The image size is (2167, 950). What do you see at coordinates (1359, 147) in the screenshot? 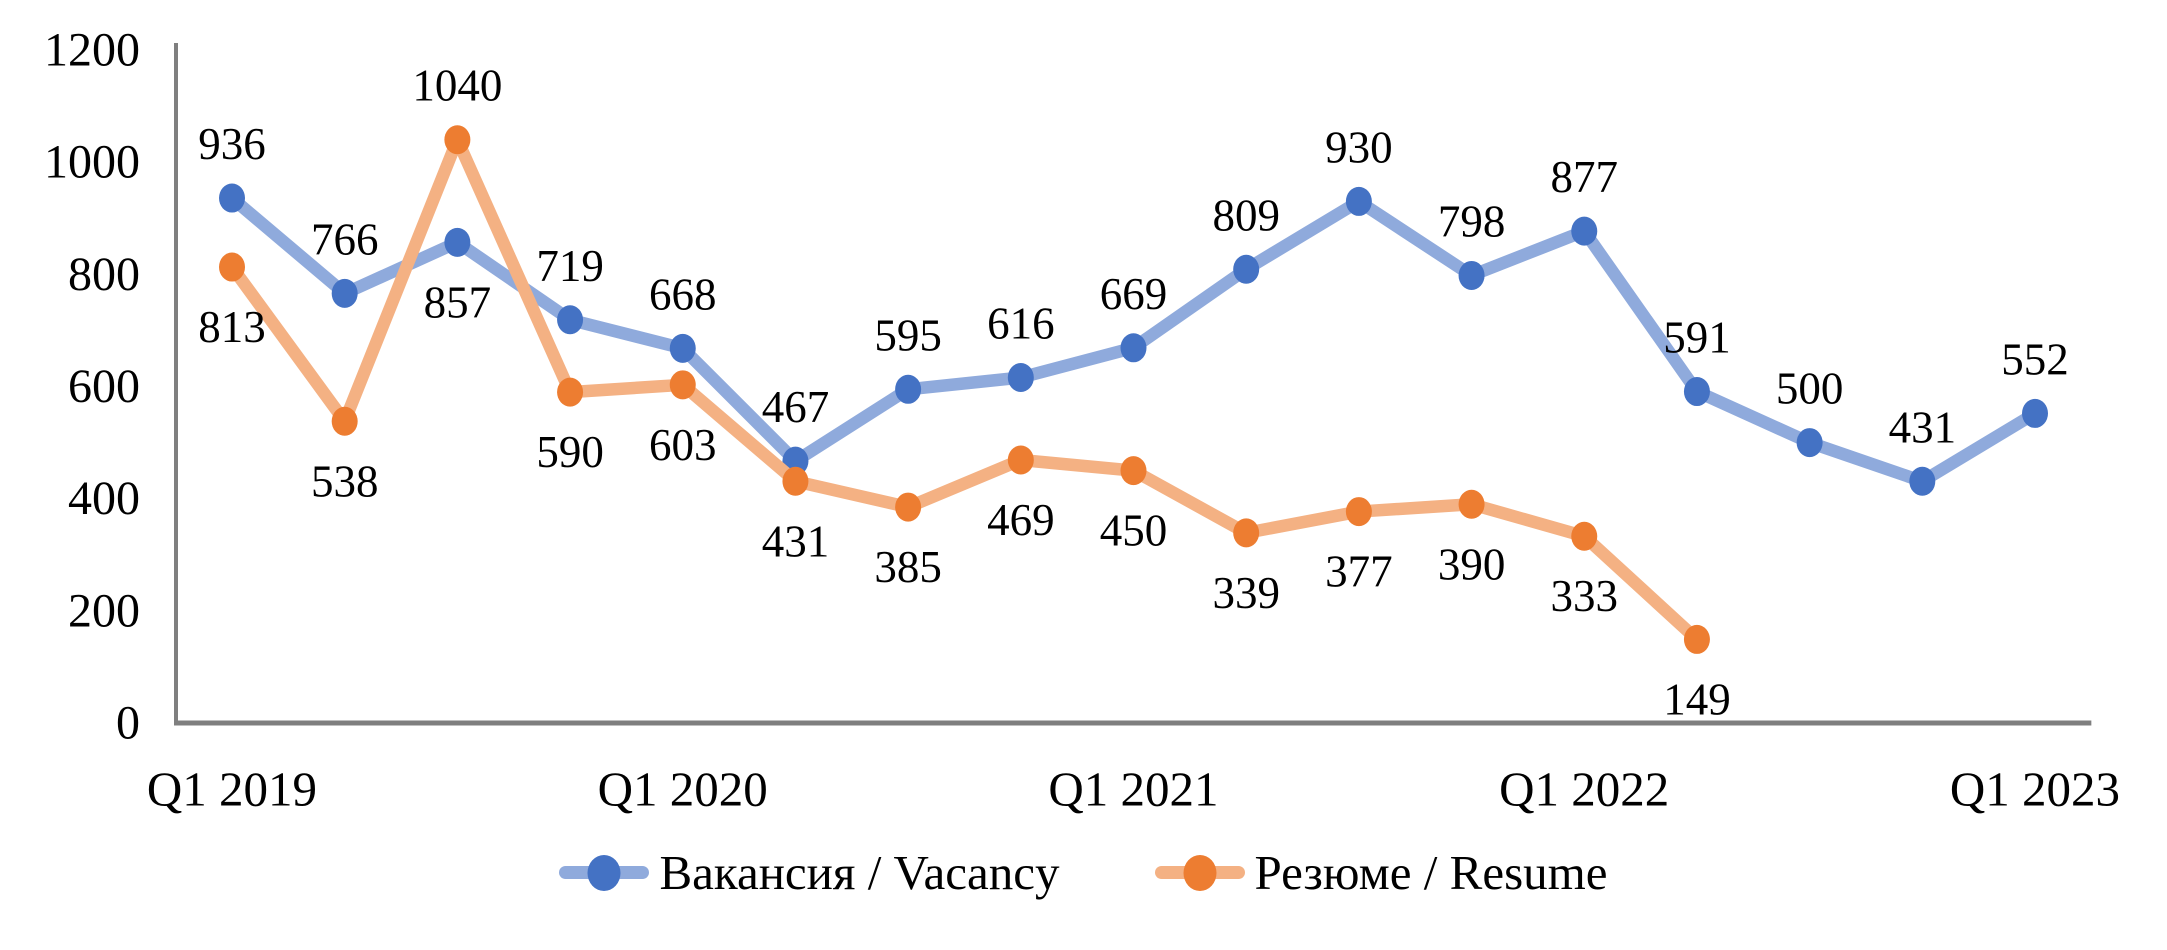
I see `data-label-vacancy: 930` at bounding box center [1359, 147].